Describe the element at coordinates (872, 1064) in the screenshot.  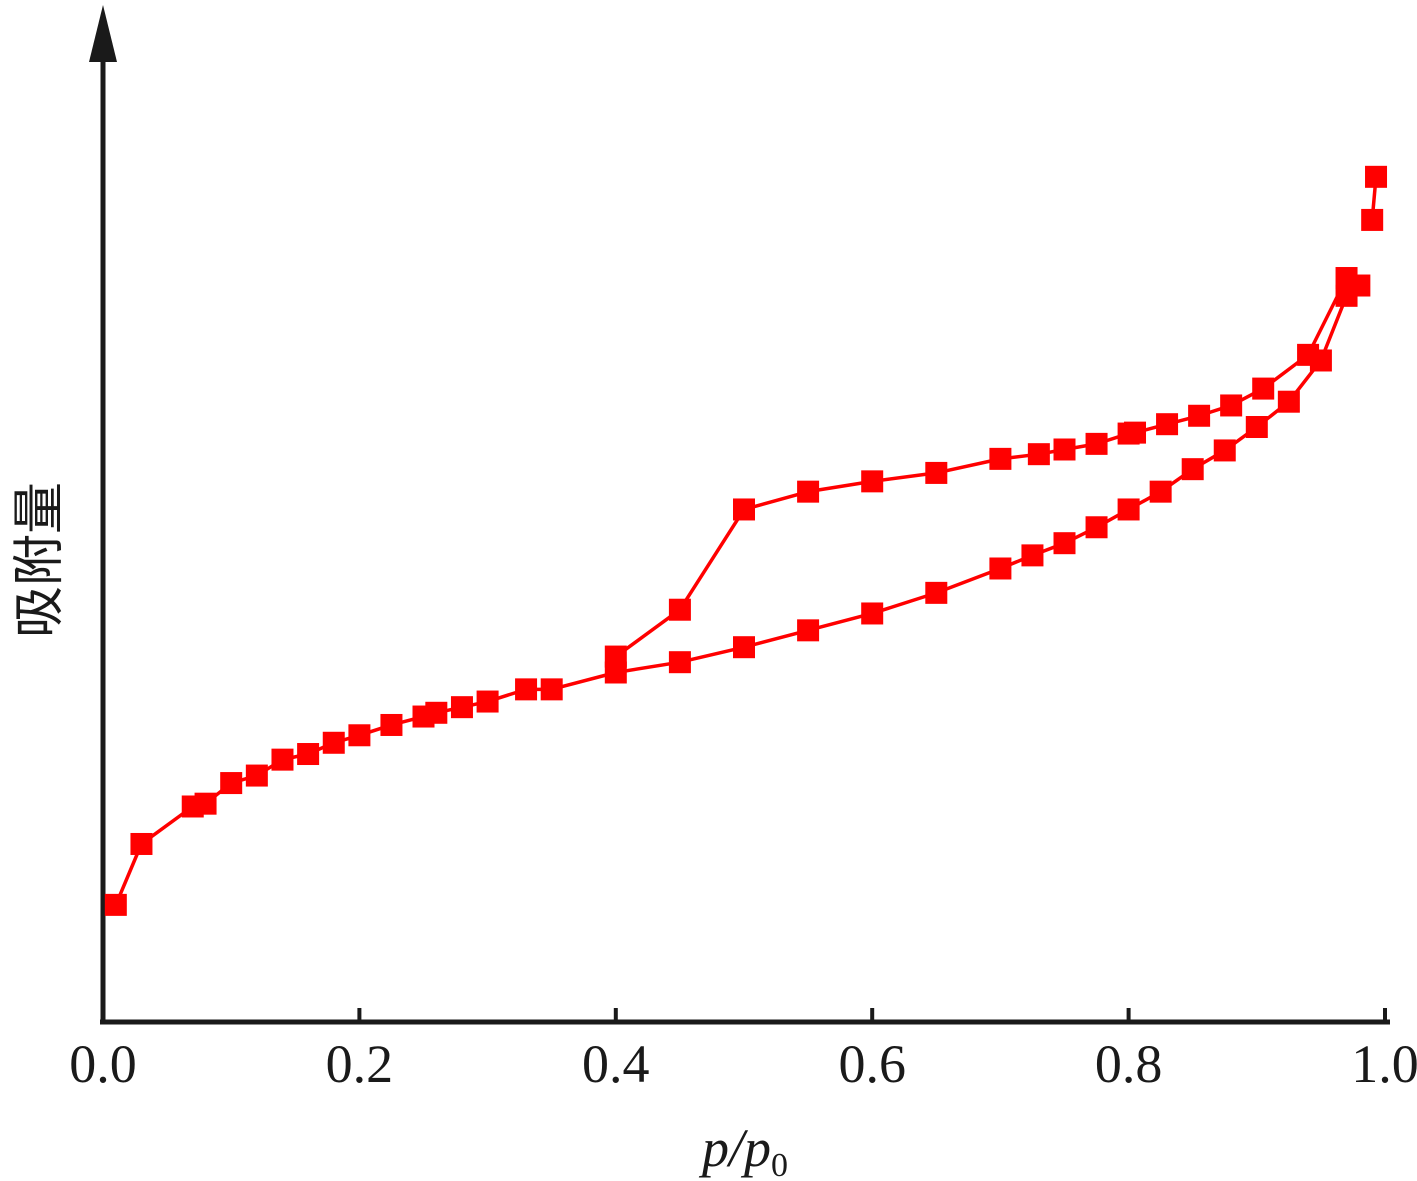
I see `x-tick-label: 0.6` at that location.